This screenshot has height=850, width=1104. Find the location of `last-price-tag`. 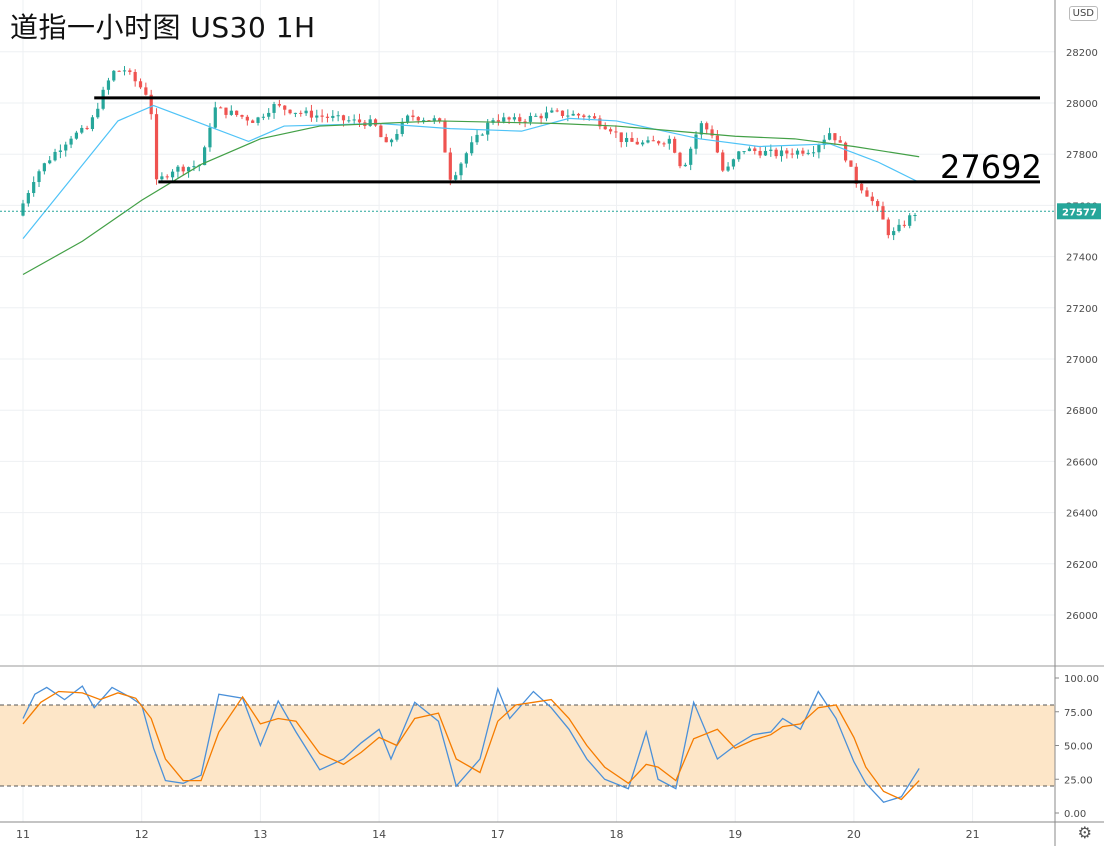

last-price-tag is located at coordinates (1079, 211).